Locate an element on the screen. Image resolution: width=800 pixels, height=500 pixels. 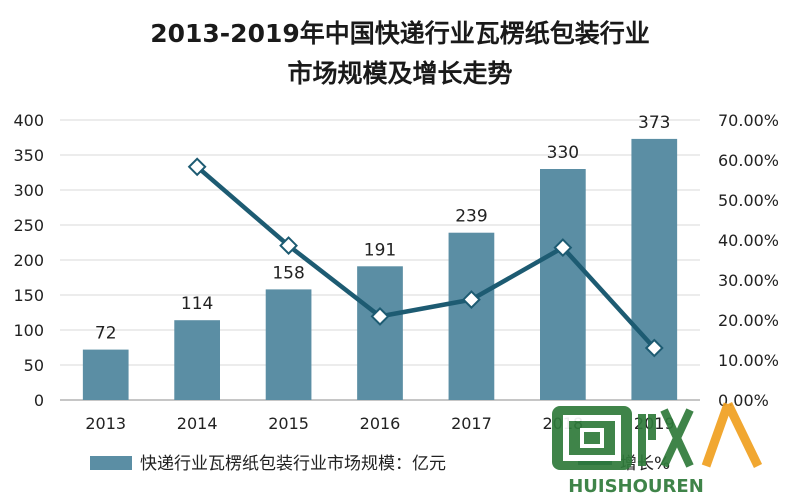
left-axis: 0 50 100 150 200 250 300 350 400 is located at coordinates (28, 260).